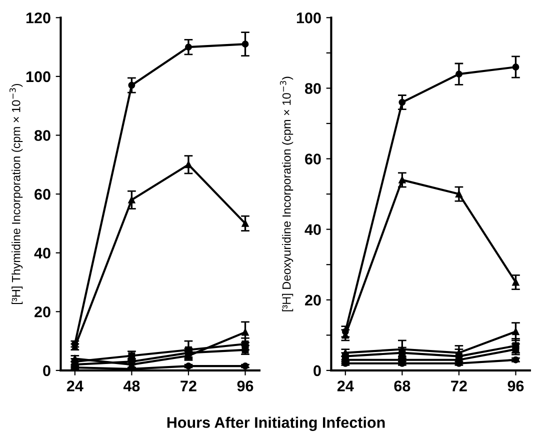 The height and width of the screenshot is (441, 552). I want to click on y-tick-label: 120, so click(38, 18).